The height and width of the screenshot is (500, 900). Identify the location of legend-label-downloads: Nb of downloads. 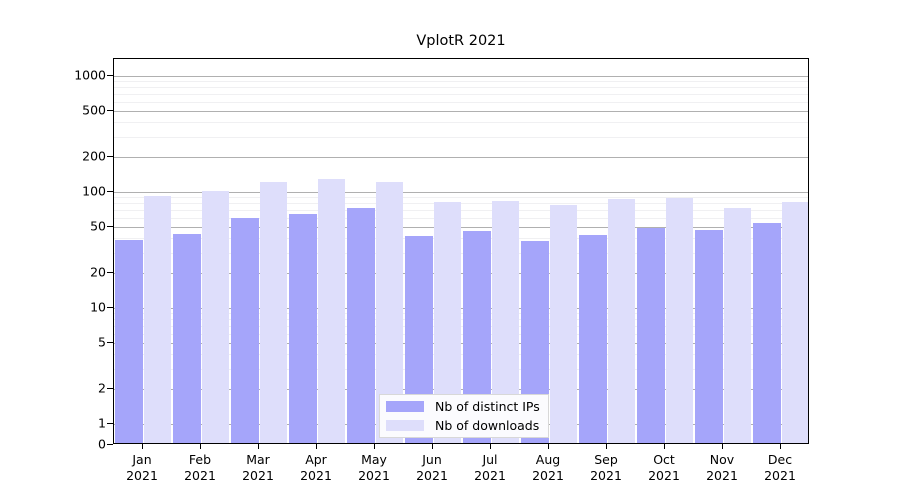
(487, 425).